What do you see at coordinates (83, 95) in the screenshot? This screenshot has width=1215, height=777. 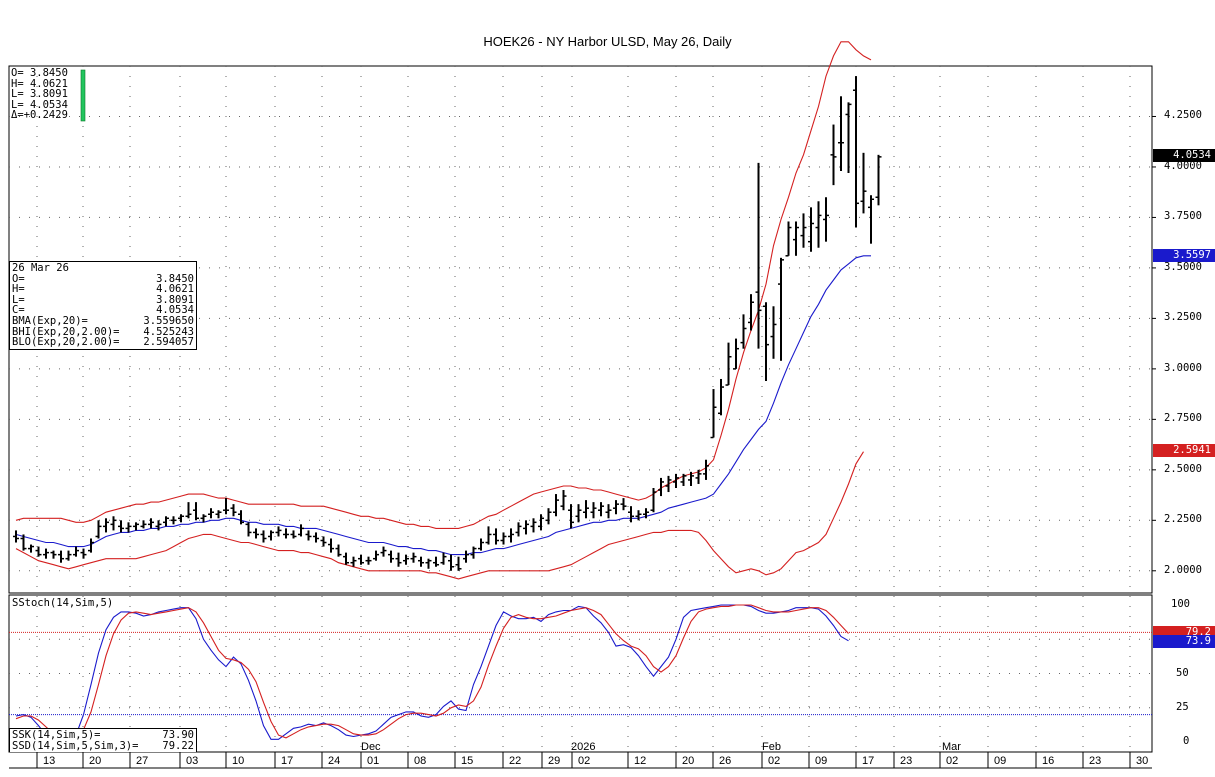 I see `change-bar` at bounding box center [83, 95].